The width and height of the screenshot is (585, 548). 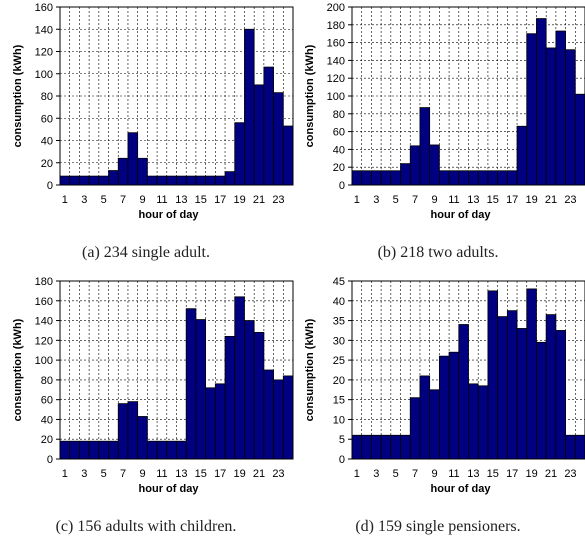 What do you see at coordinates (44, 8) in the screenshot?
I see `y-tick-label-a: 160` at bounding box center [44, 8].